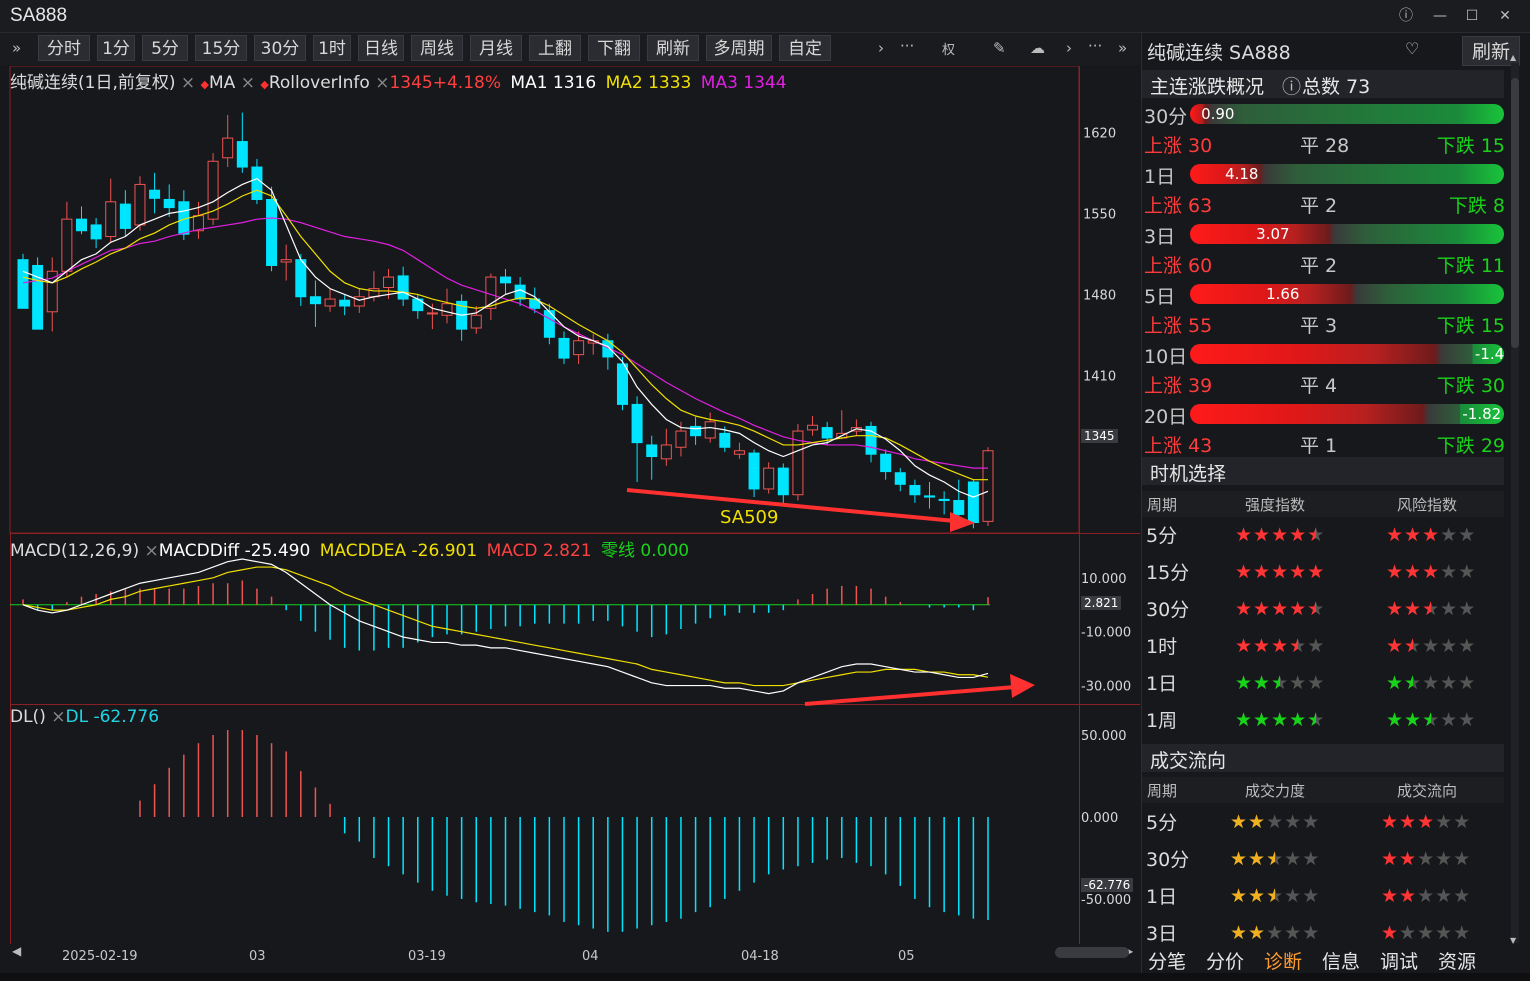 The image size is (1530, 981). I want to click on period-button: 5分, so click(165, 48).